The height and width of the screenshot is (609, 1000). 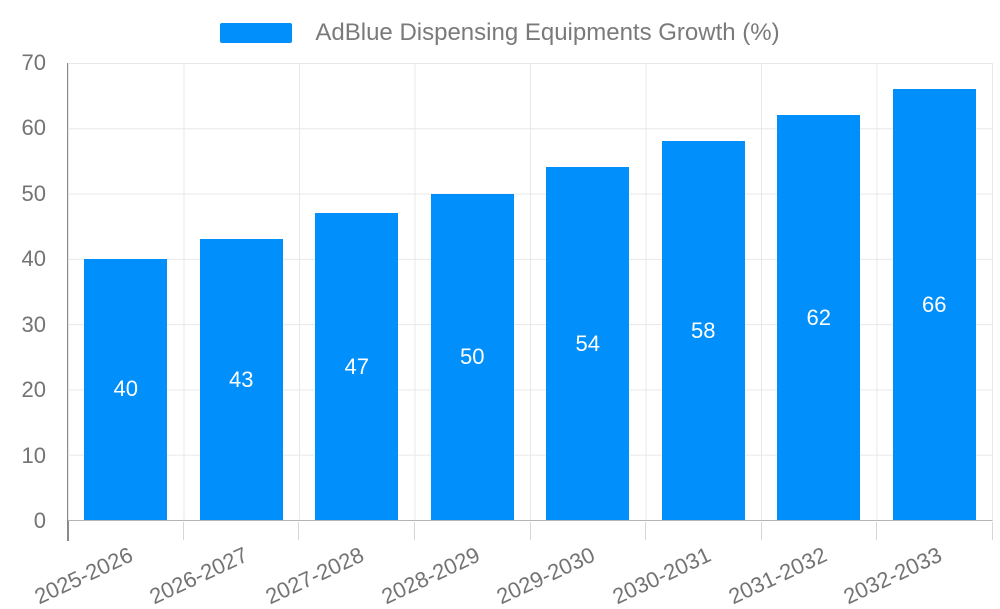 I want to click on bar: 50, so click(x=472, y=356).